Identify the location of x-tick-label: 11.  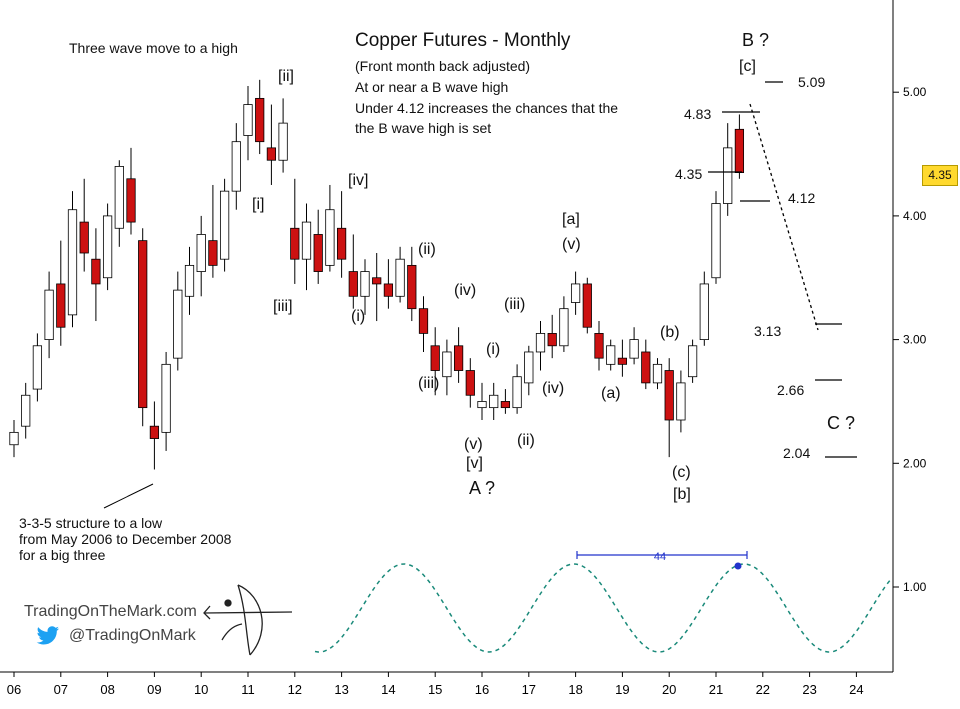
(248, 689).